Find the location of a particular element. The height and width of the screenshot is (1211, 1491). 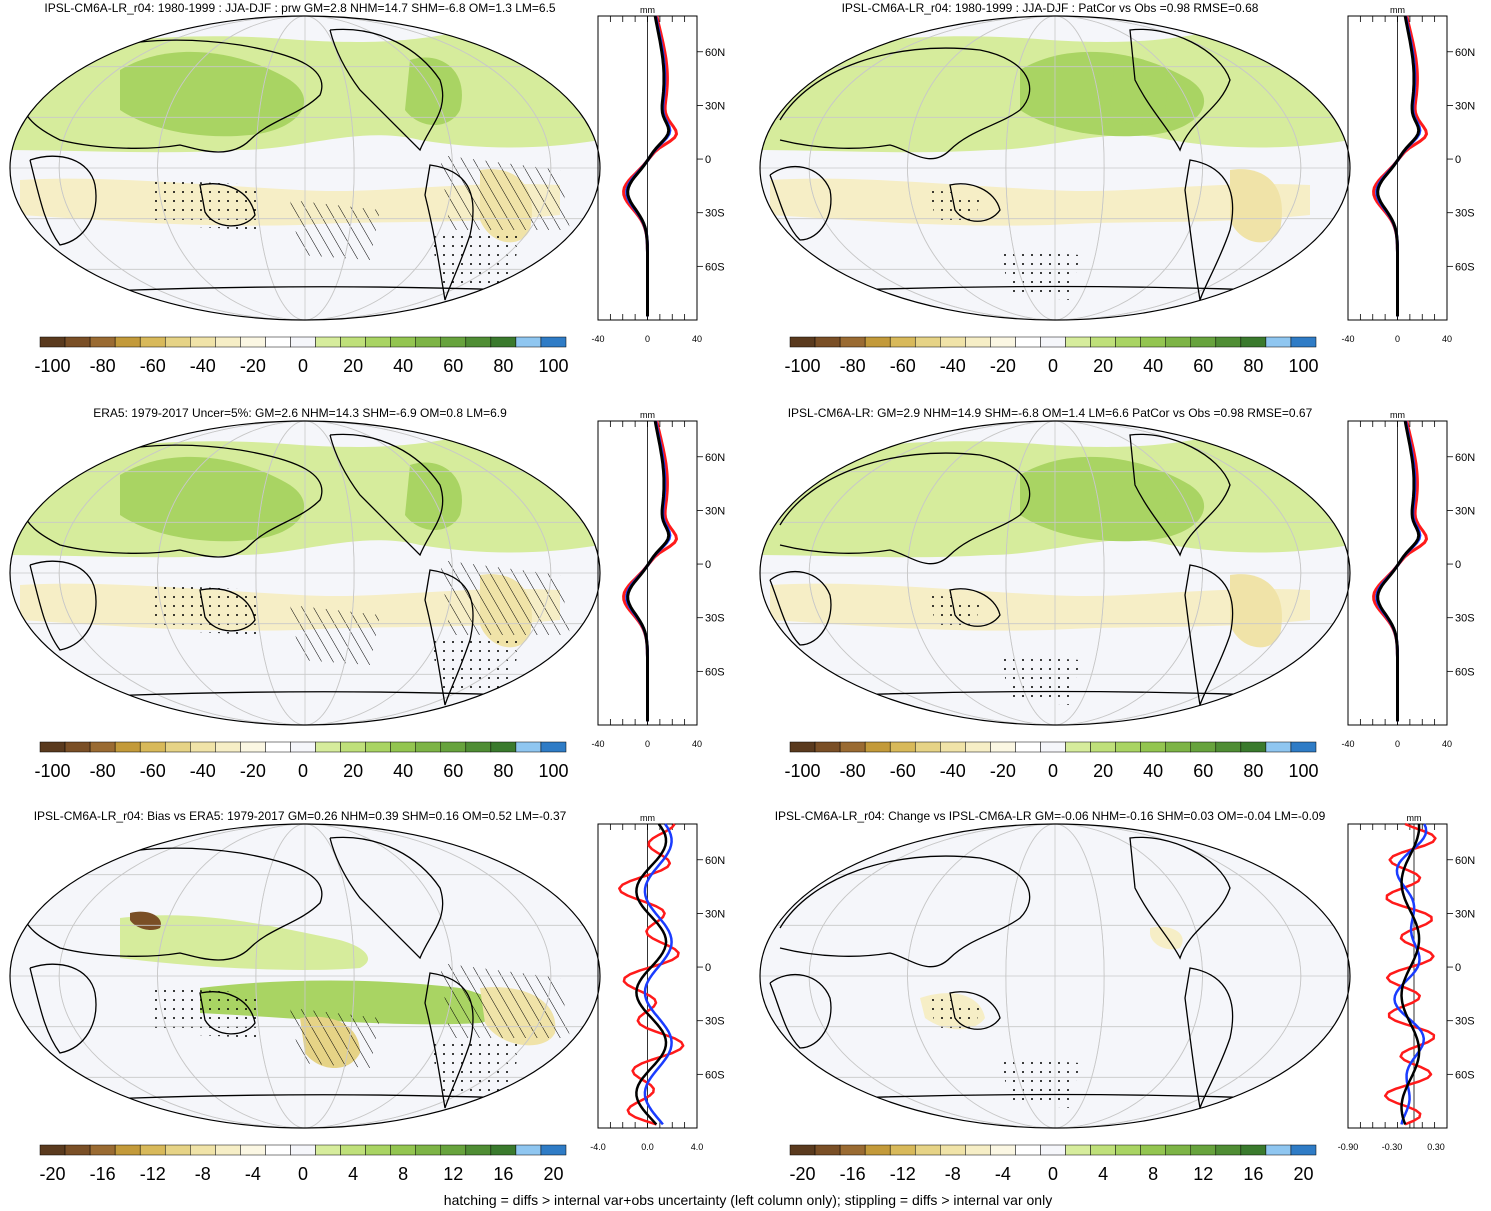

profile-lat-label: 60S is located at coordinates (1465, 672).